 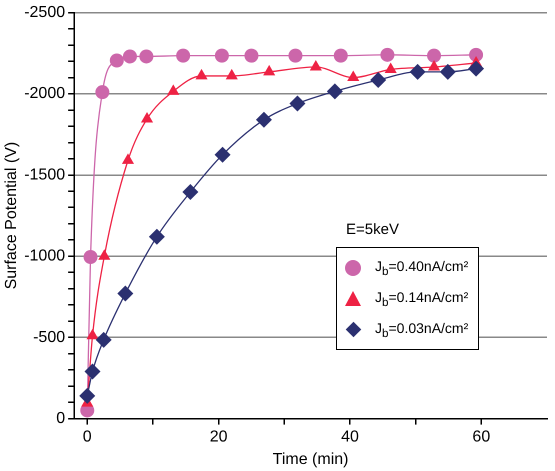 What do you see at coordinates (372, 229) in the screenshot?
I see `legend-title: E=5keV` at bounding box center [372, 229].